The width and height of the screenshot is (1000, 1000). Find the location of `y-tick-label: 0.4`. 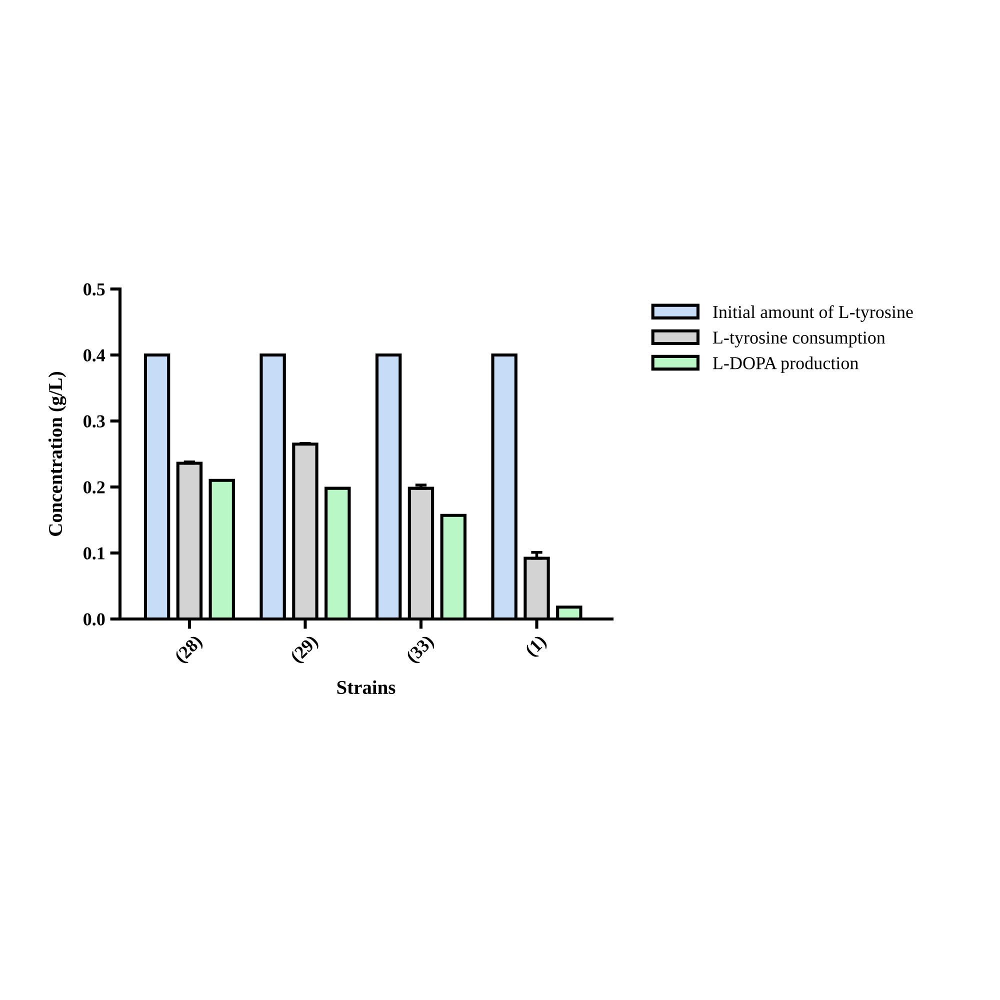

y-tick-label: 0.4 is located at coordinates (95, 355).